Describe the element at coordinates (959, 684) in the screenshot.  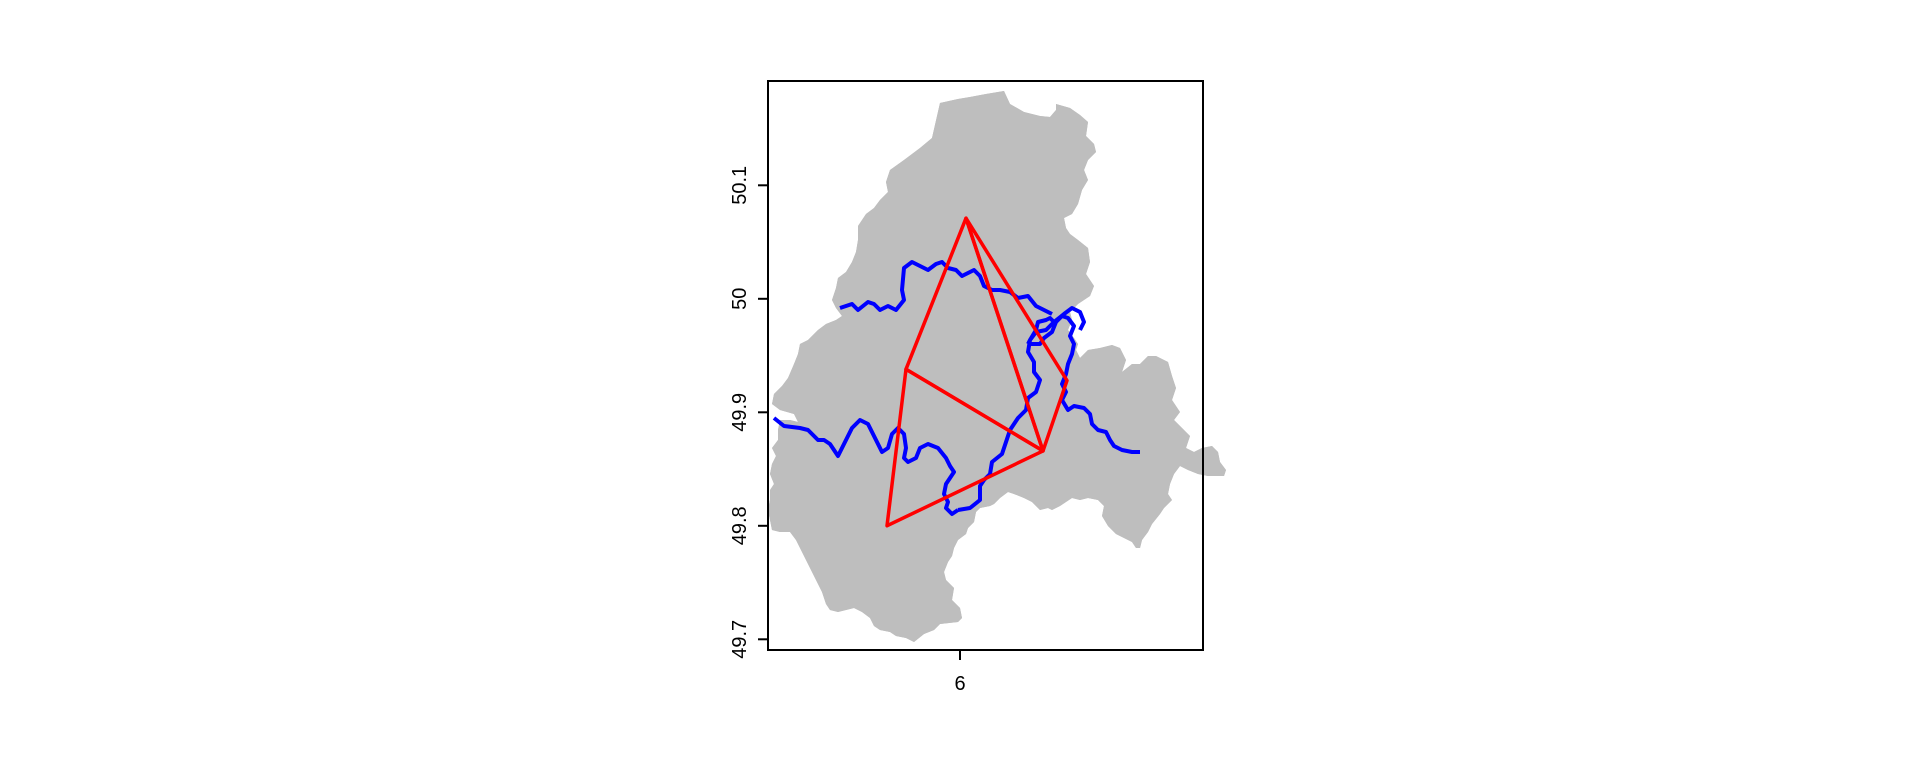
I see `x-tick-label: 6` at that location.